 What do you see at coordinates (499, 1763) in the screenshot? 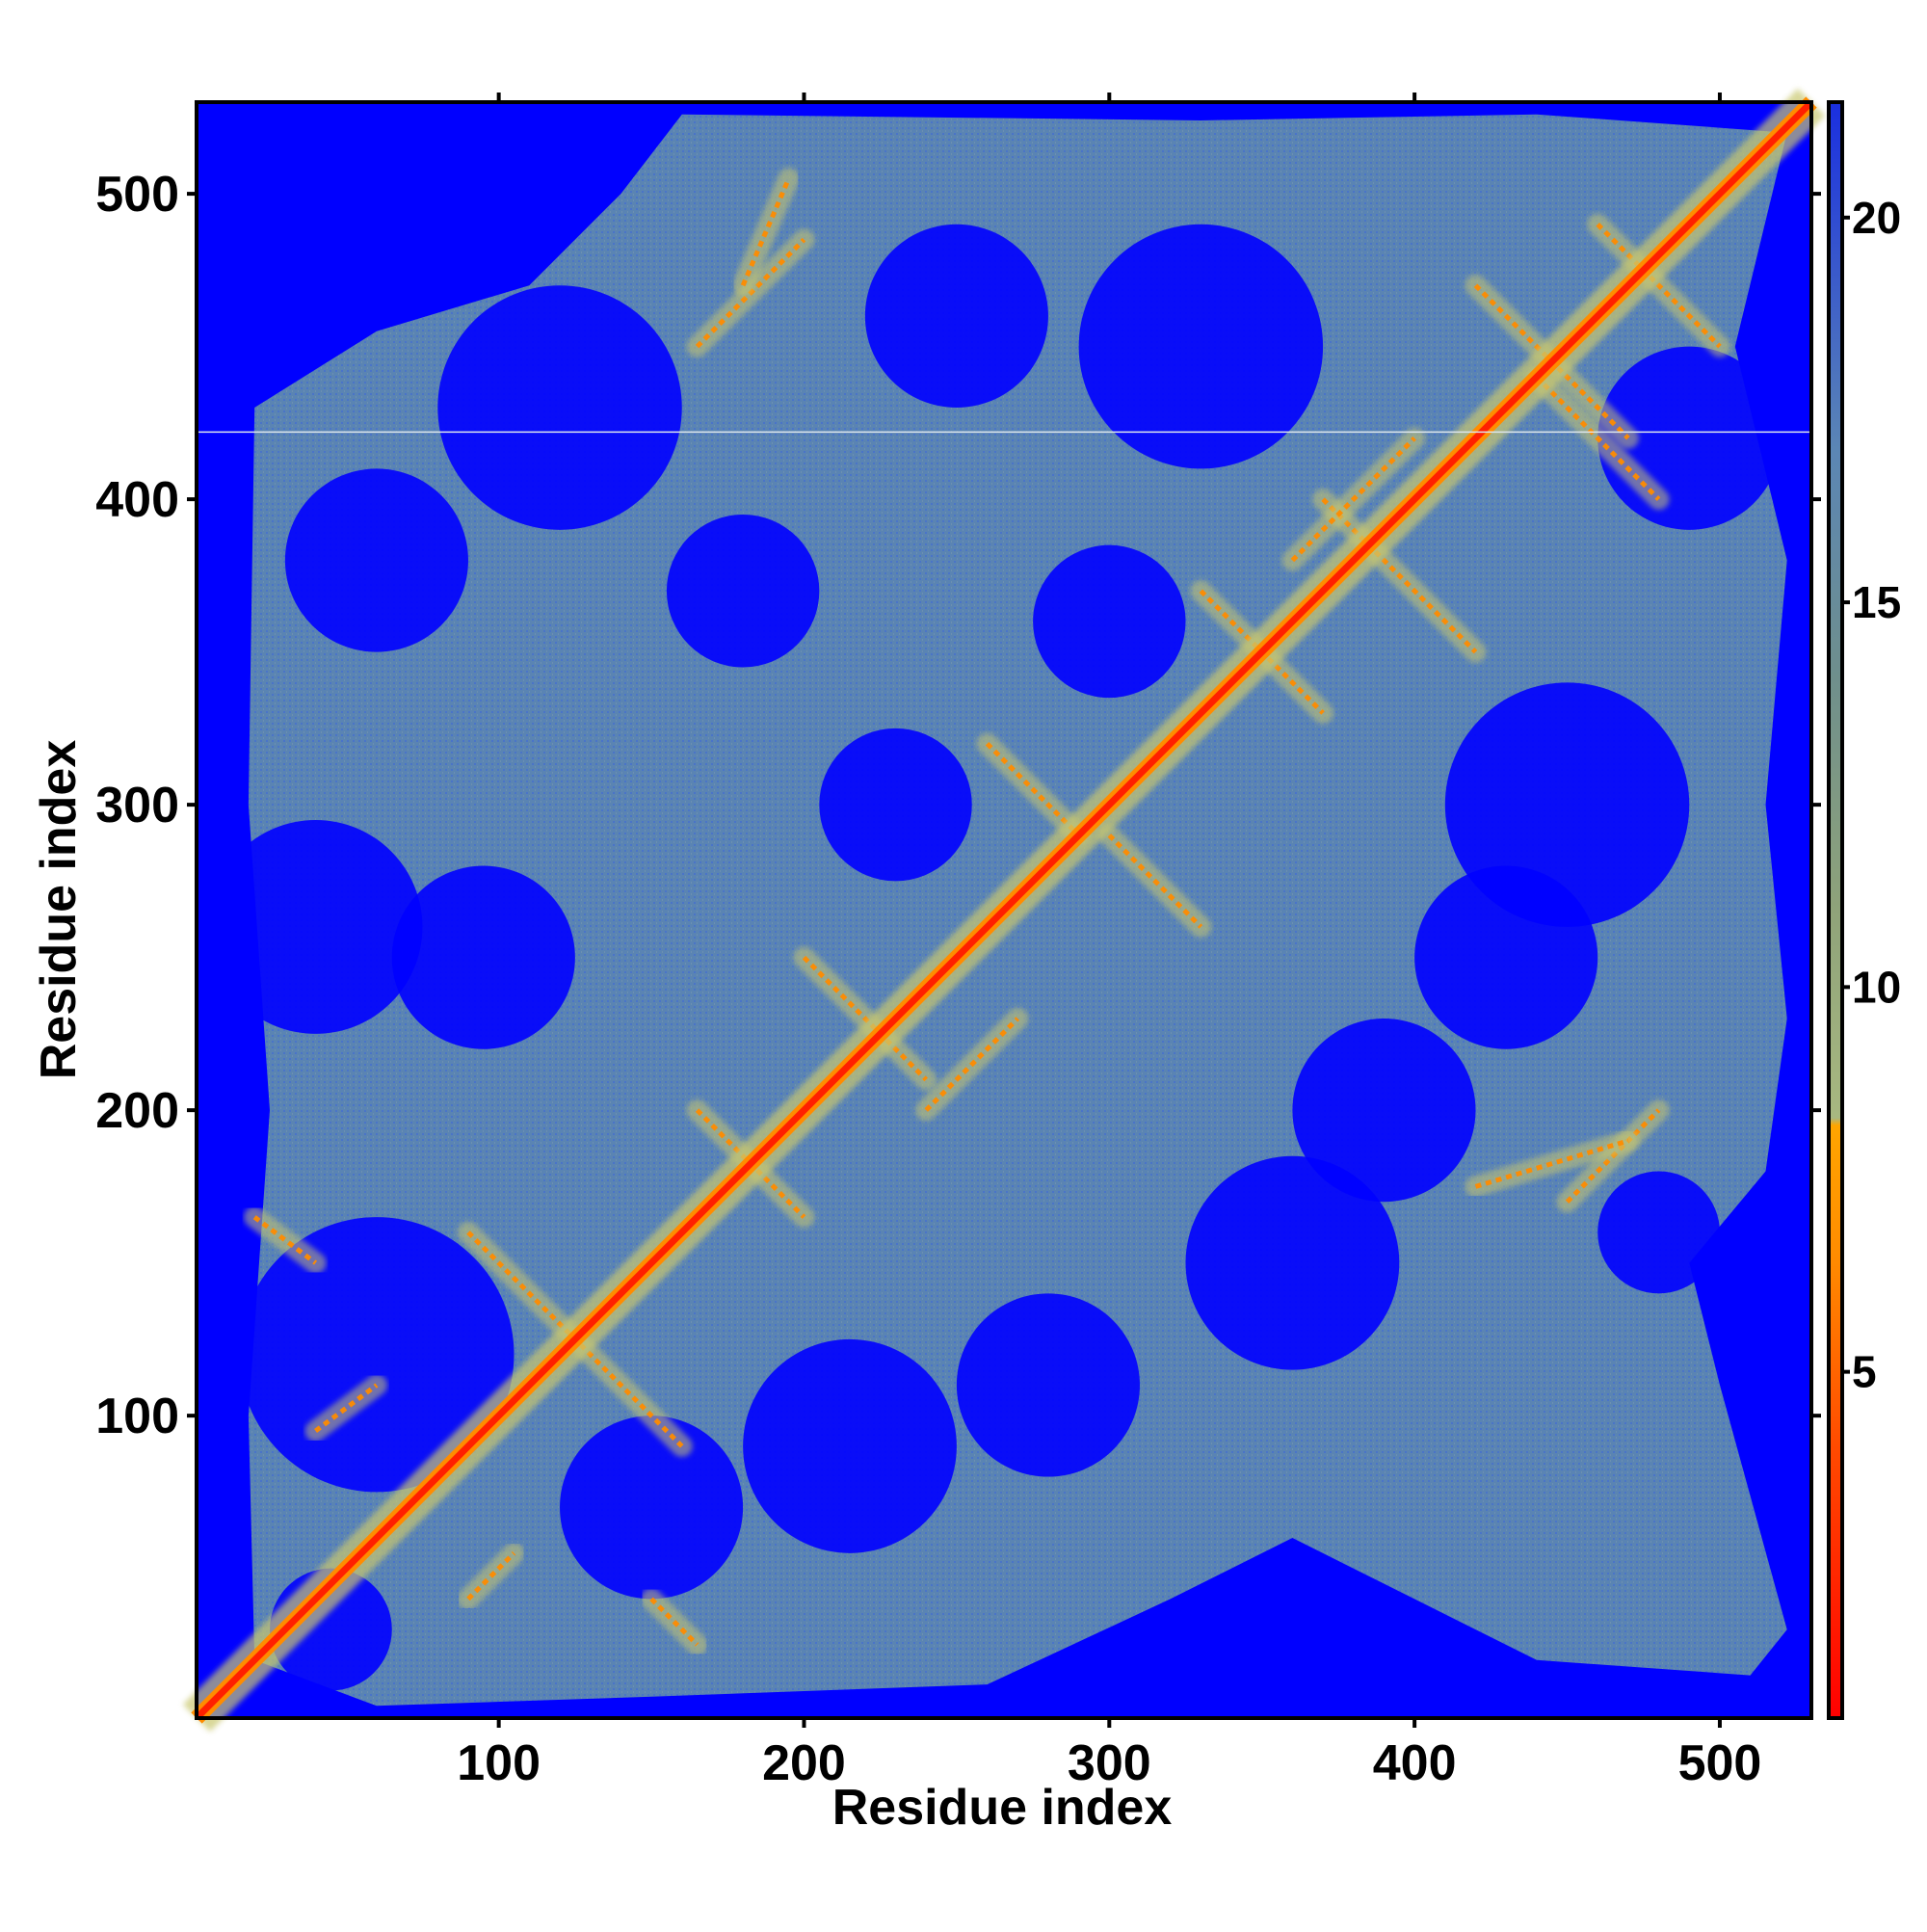
I see `x-tick-label: 100` at bounding box center [499, 1763].